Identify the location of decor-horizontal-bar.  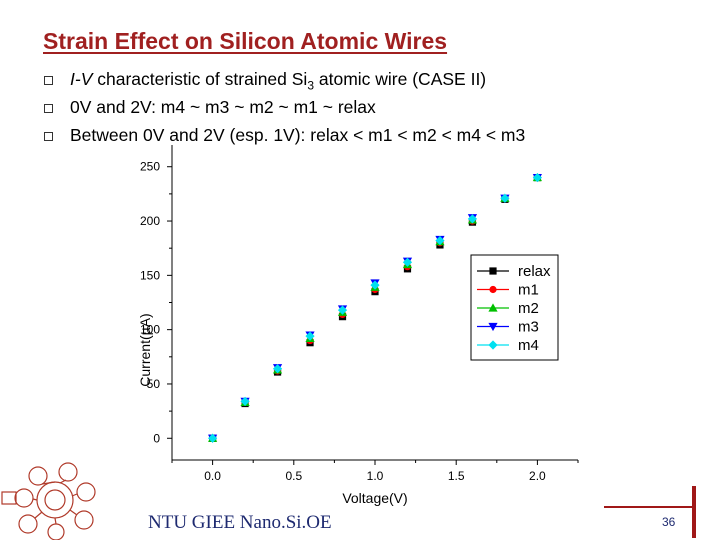
(648, 507).